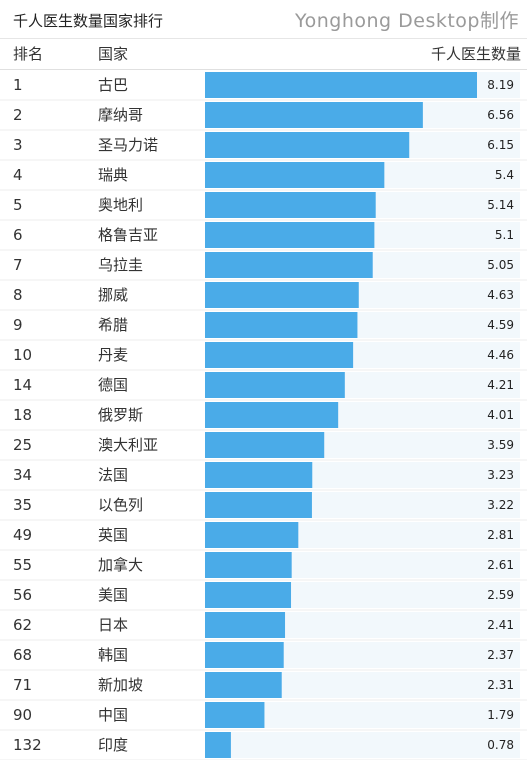 This screenshot has width=527, height=760. What do you see at coordinates (120, 565) in the screenshot?
I see `country-label: 加拿大` at bounding box center [120, 565].